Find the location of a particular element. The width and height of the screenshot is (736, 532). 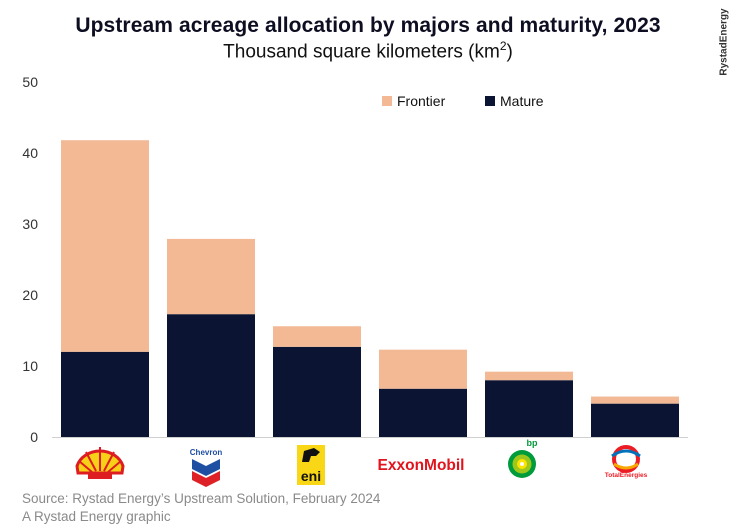

y-tick-label: 40 is located at coordinates (30, 153).